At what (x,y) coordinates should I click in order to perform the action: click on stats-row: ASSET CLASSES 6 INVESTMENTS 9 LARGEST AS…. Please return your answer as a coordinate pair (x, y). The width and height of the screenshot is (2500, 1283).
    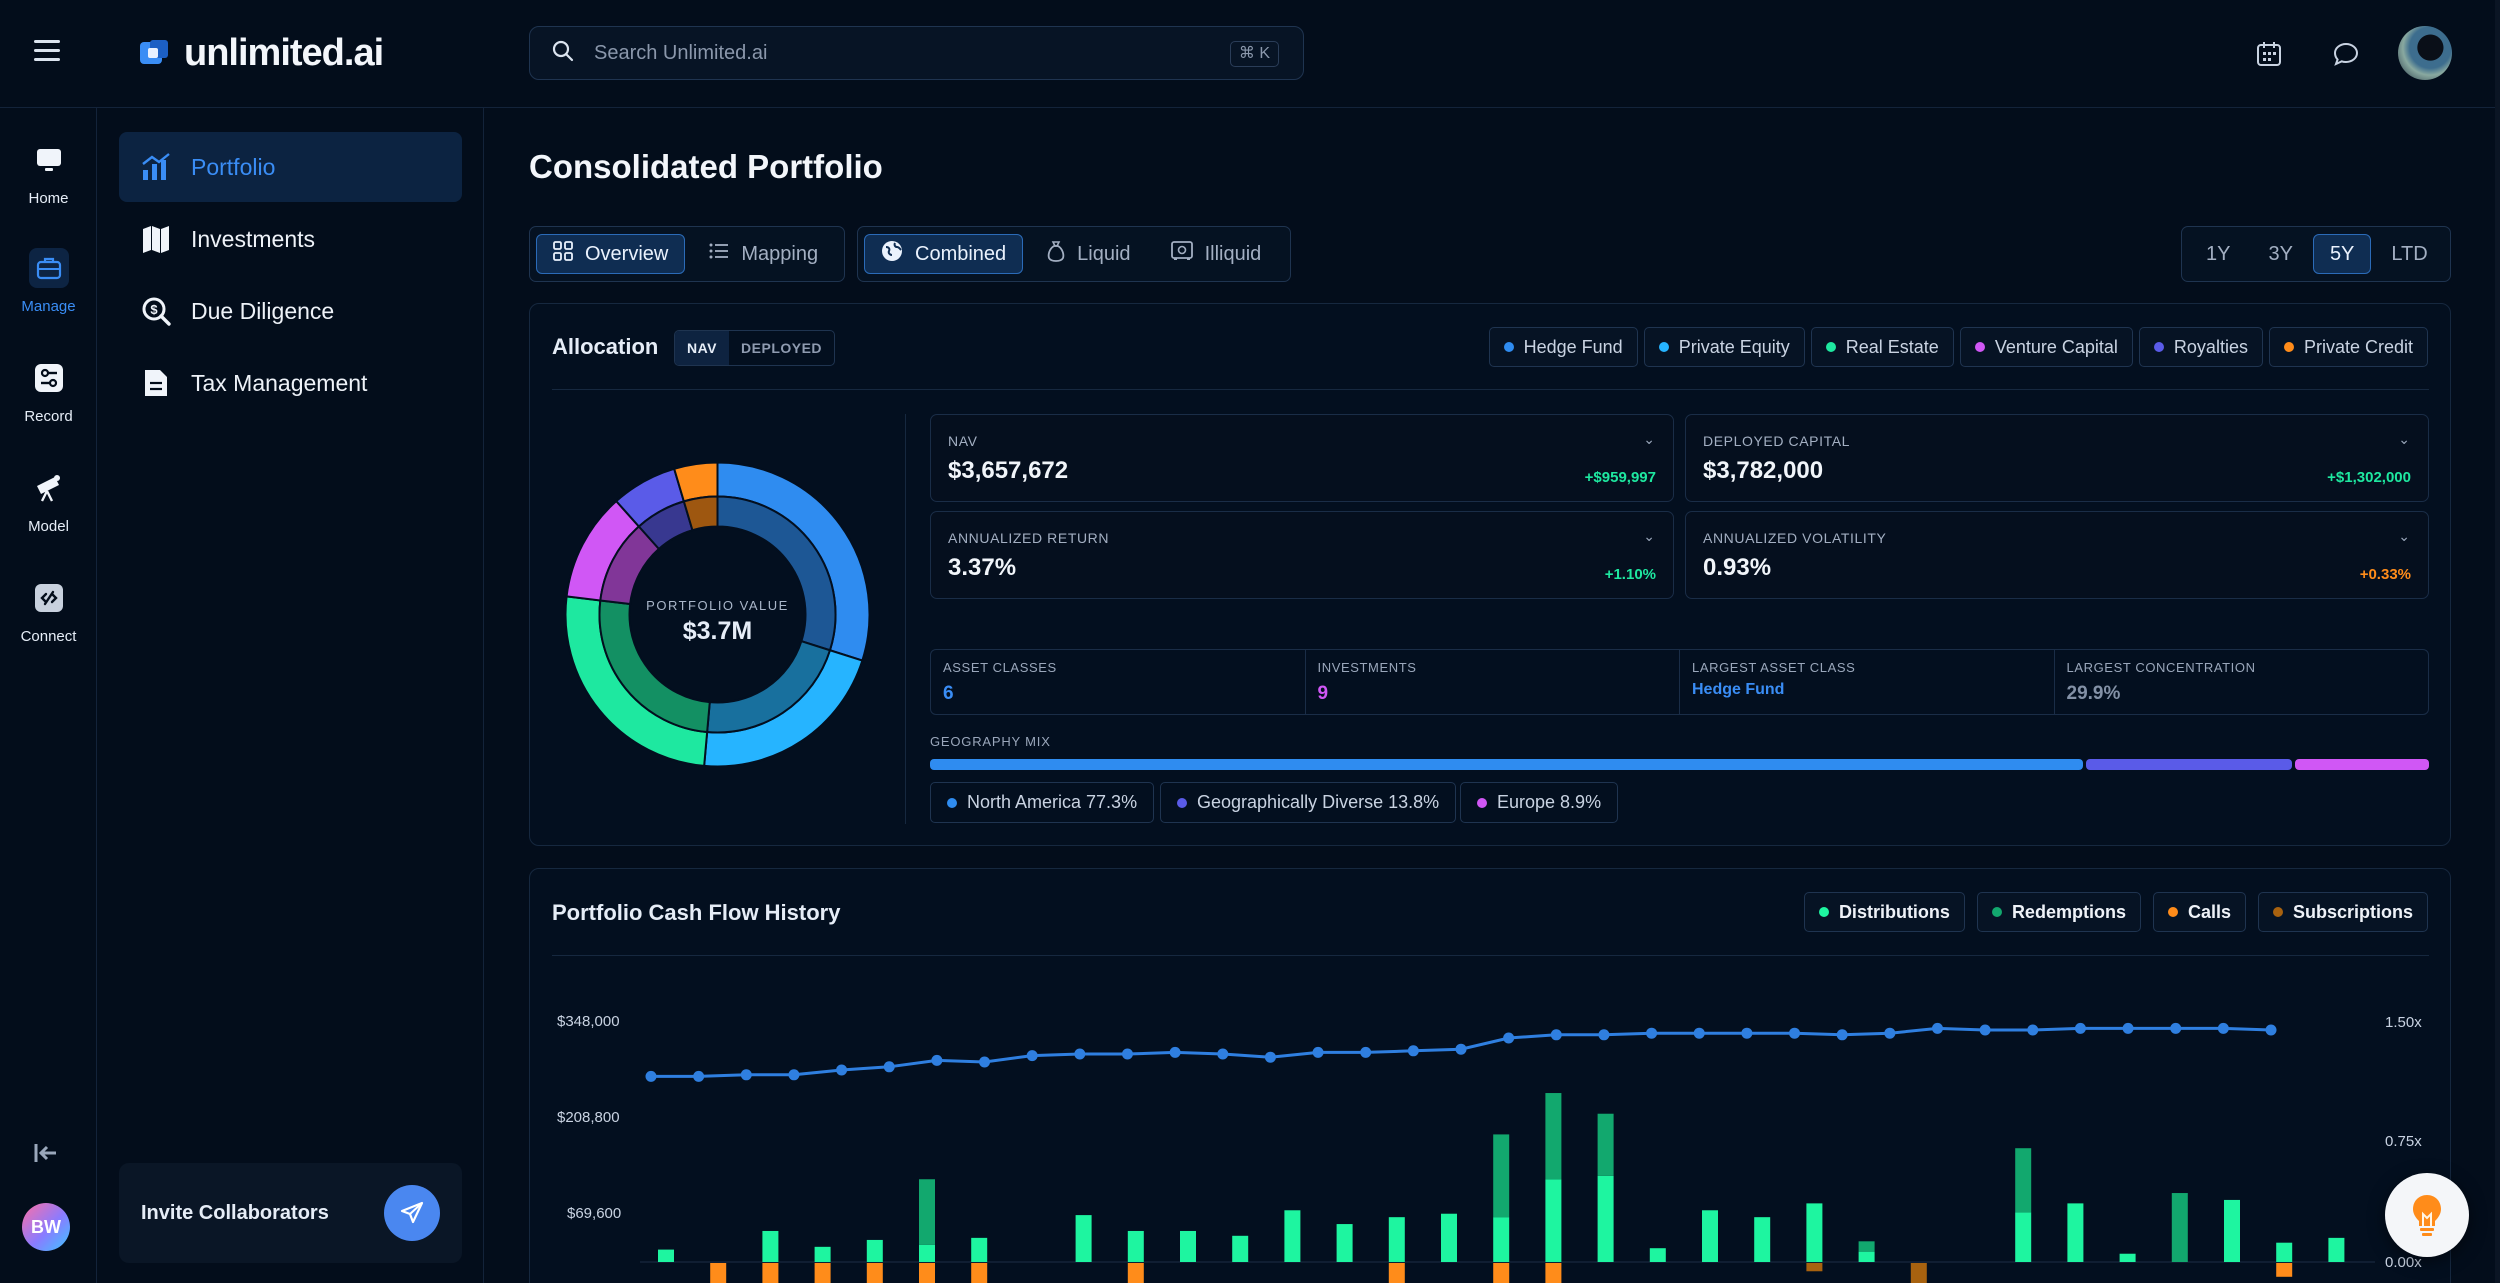
    Looking at the image, I should click on (1679, 682).